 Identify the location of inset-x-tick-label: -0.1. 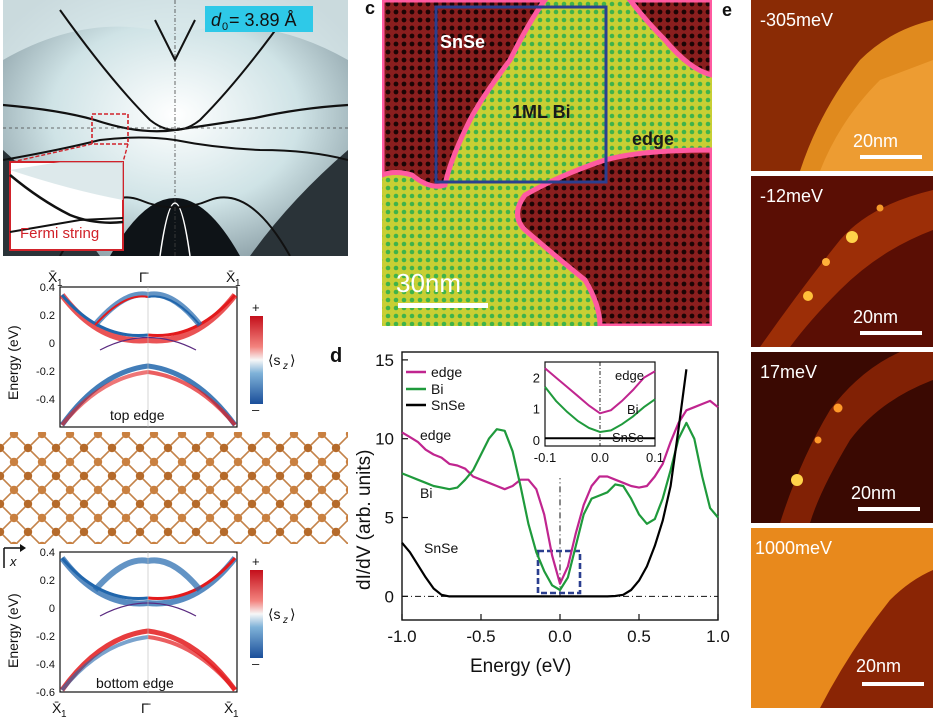
(545, 457).